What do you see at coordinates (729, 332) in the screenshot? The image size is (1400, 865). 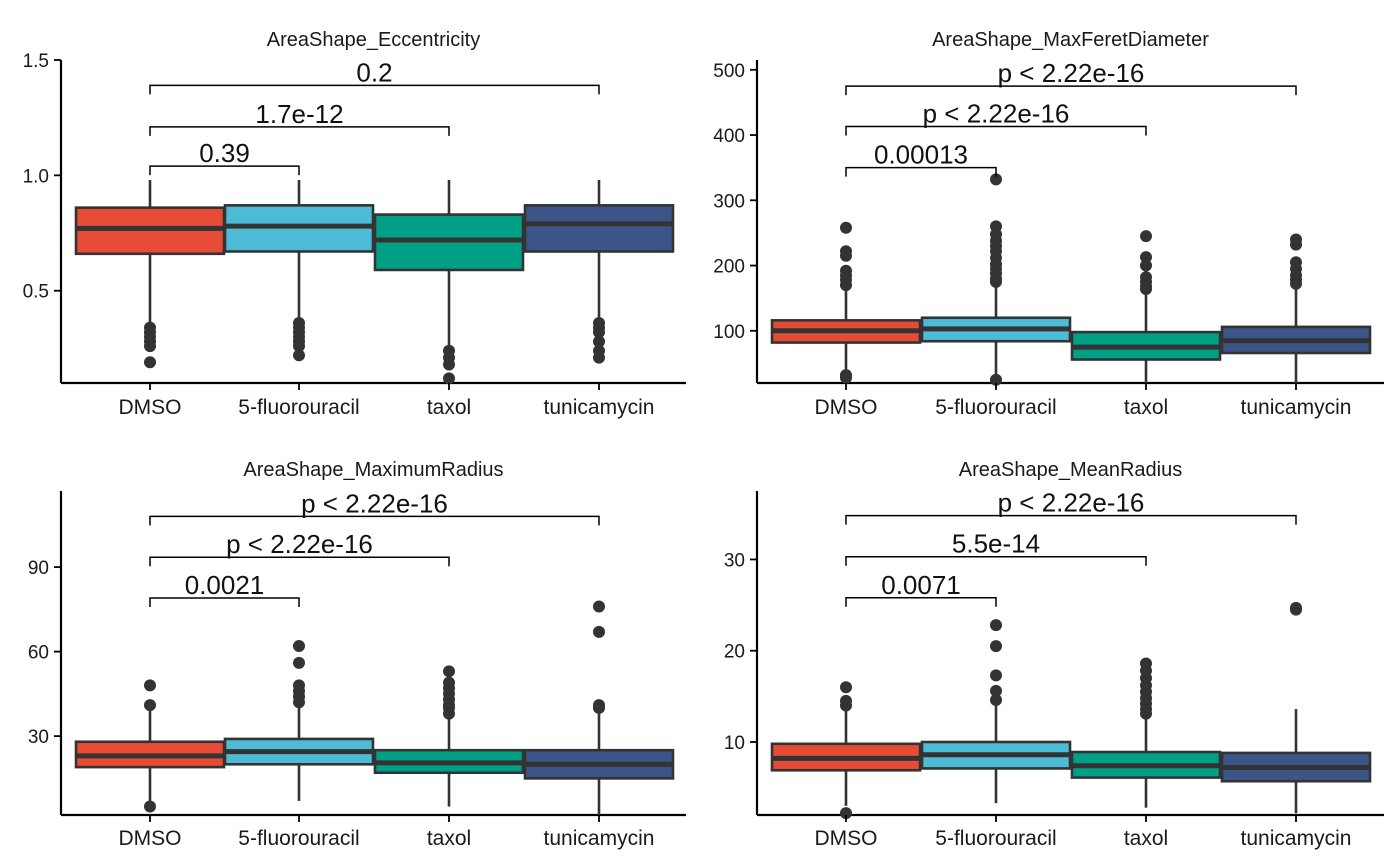 I see `y-tick-label: 100` at bounding box center [729, 332].